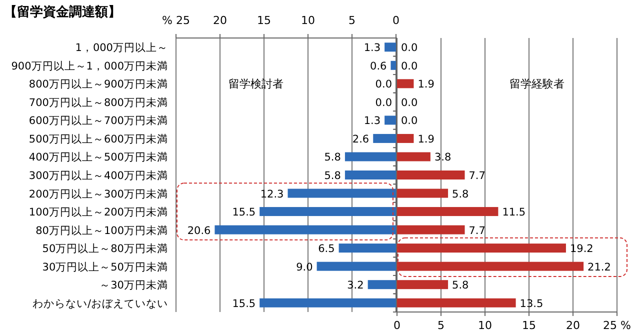 This screenshot has width=640, height=336. What do you see at coordinates (98, 175) in the screenshot?
I see `y-tick-label: 300万円以上～400万円未満` at bounding box center [98, 175].